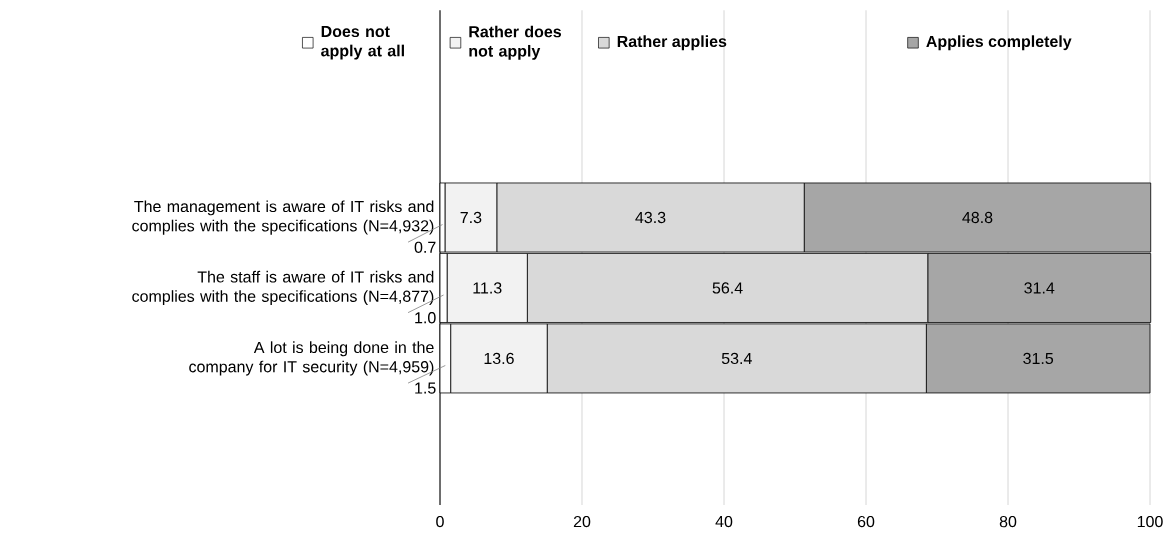  I want to click on x-tick-label: 40, so click(724, 521).